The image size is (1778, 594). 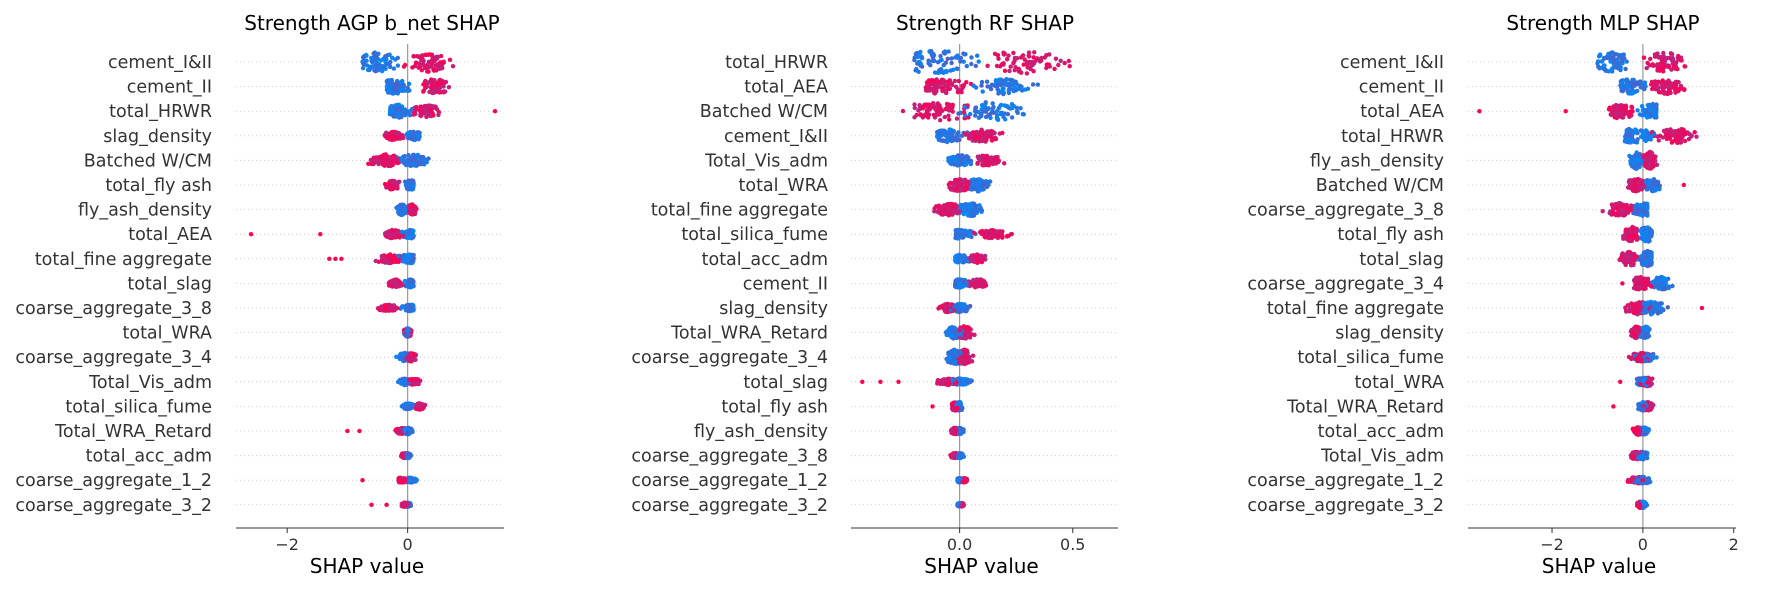 I want to click on feature-label: coarse_aggregate_3_4, so click(x=729, y=358).